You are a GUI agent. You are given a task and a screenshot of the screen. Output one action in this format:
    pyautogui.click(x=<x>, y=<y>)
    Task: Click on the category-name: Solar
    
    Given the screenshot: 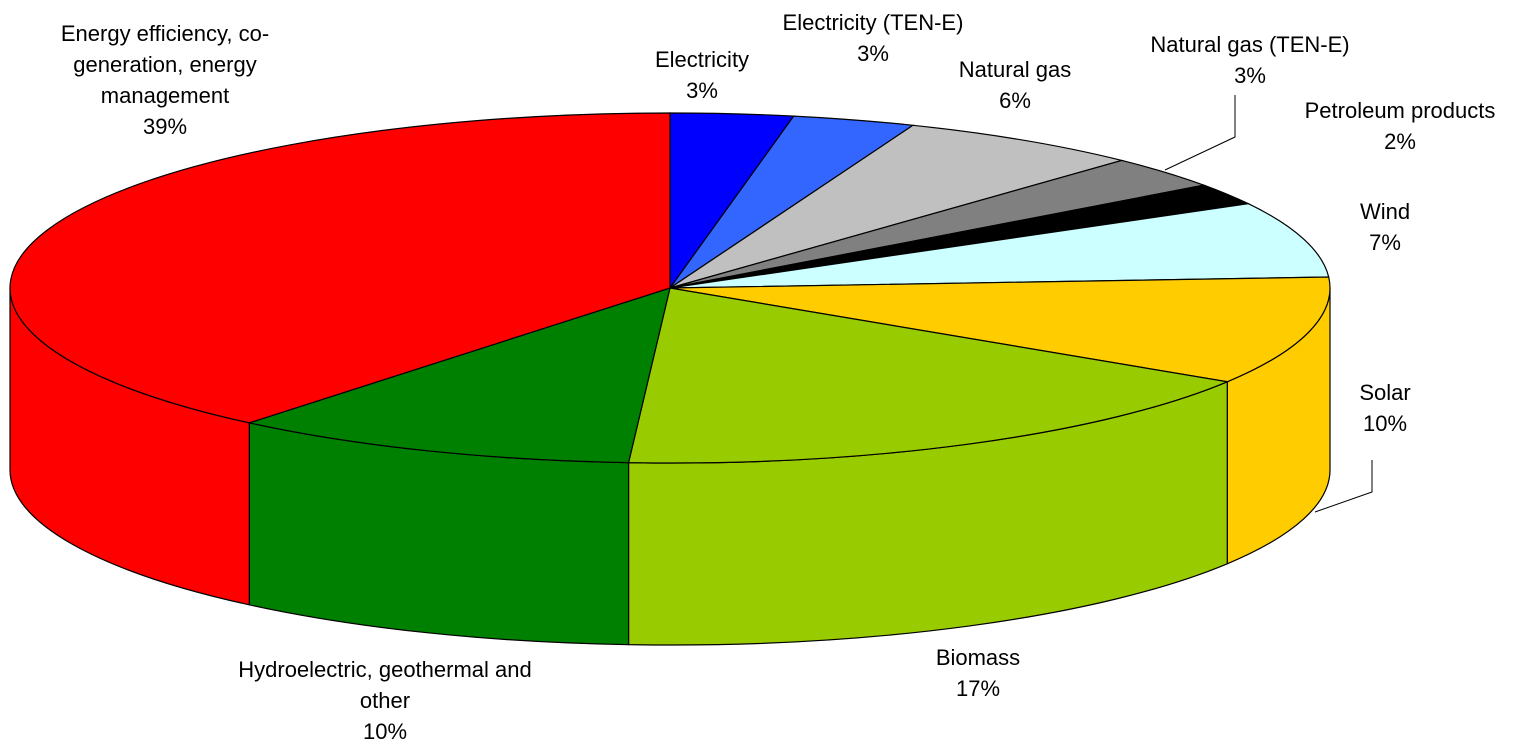 What is the action you would take?
    pyautogui.click(x=1385, y=392)
    